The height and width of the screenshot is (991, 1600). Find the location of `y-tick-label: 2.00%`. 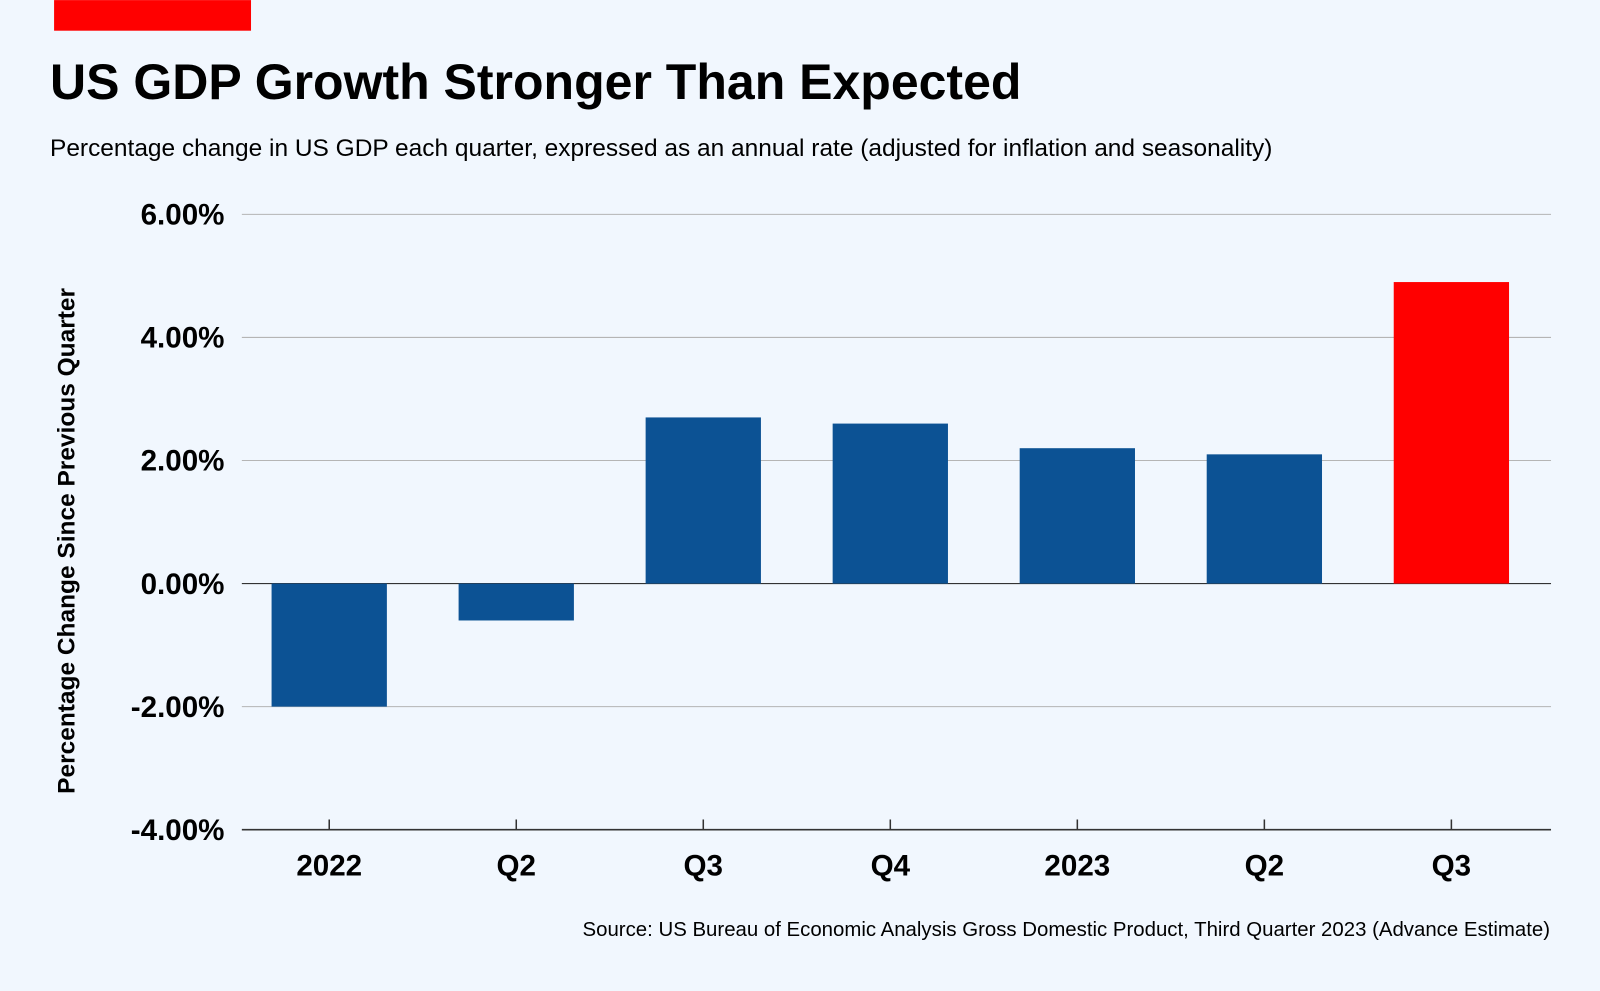

y-tick-label: 2.00% is located at coordinates (183, 461).